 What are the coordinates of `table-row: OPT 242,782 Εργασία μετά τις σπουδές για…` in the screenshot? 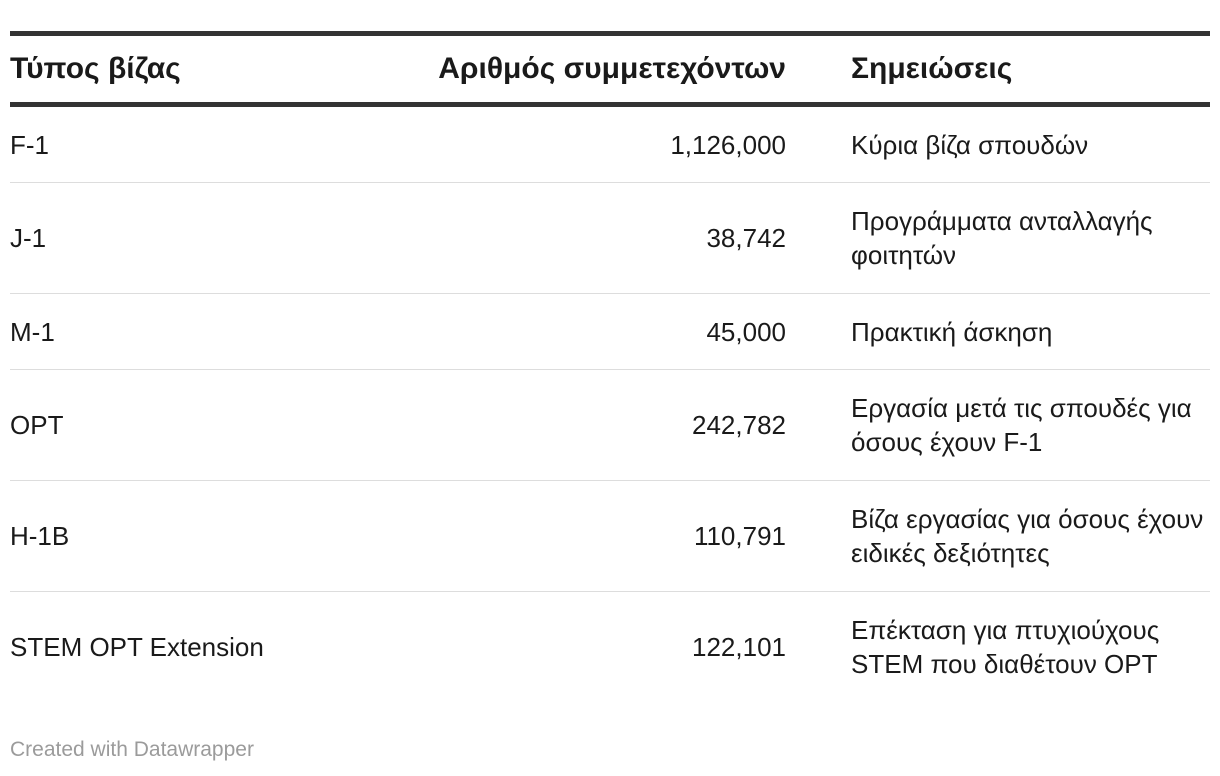 It's located at (610, 425).